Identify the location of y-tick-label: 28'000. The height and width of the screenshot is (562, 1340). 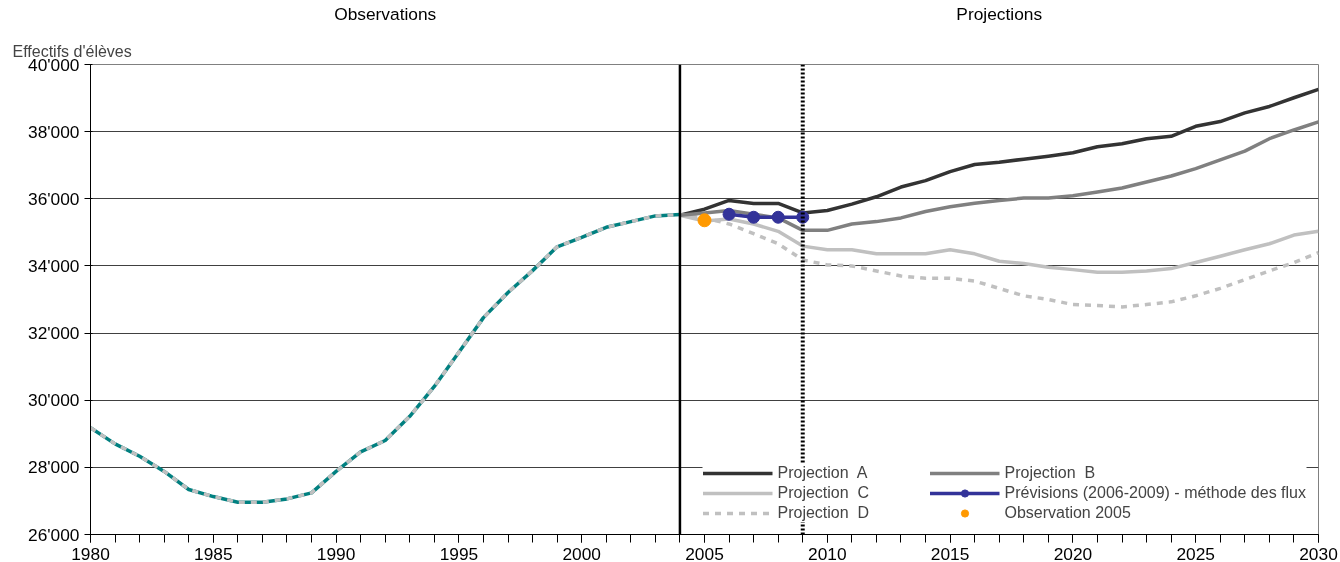
(54, 467).